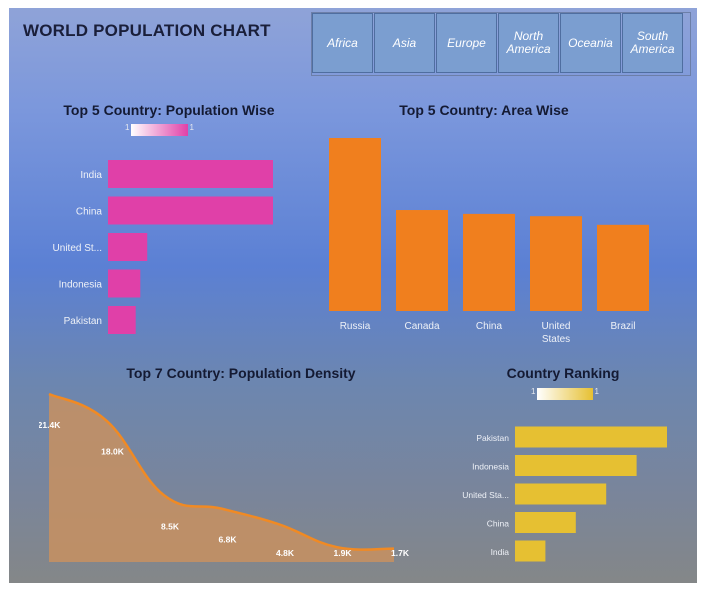 This screenshot has width=710, height=595. I want to click on area-axis-label: United States, so click(556, 333).